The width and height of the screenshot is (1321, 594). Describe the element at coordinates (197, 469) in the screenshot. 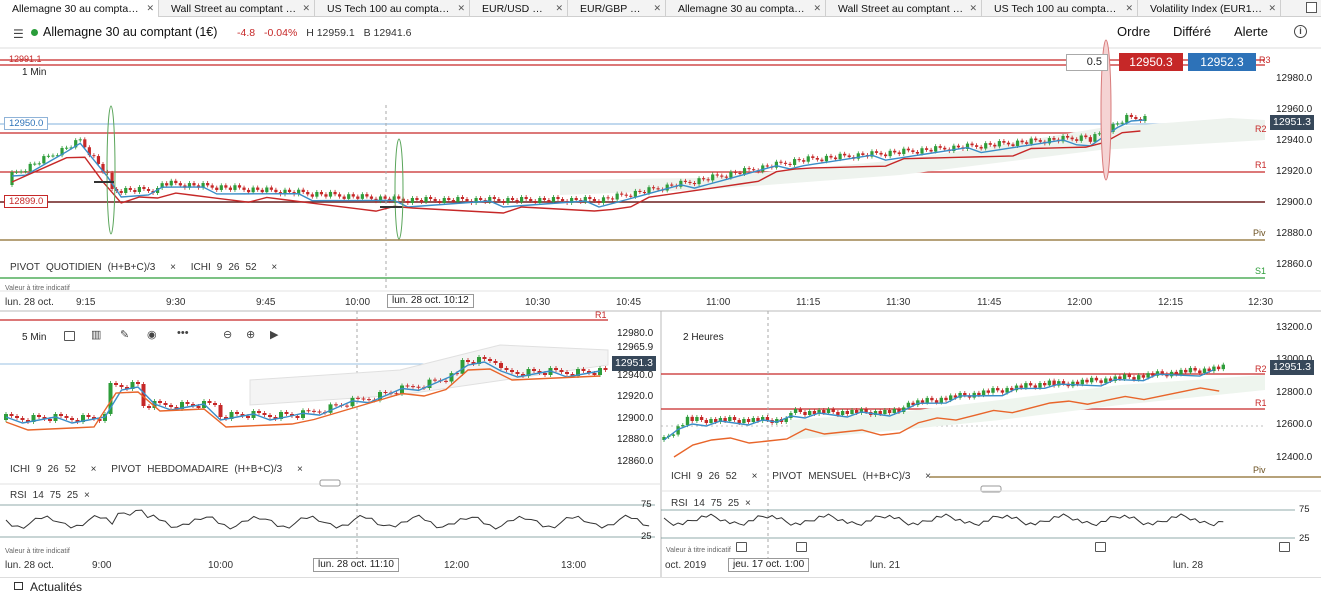

I see `pivot-indicator-5min: PIVOT HEBDOMADAIRE (H+B+C)/3` at that location.